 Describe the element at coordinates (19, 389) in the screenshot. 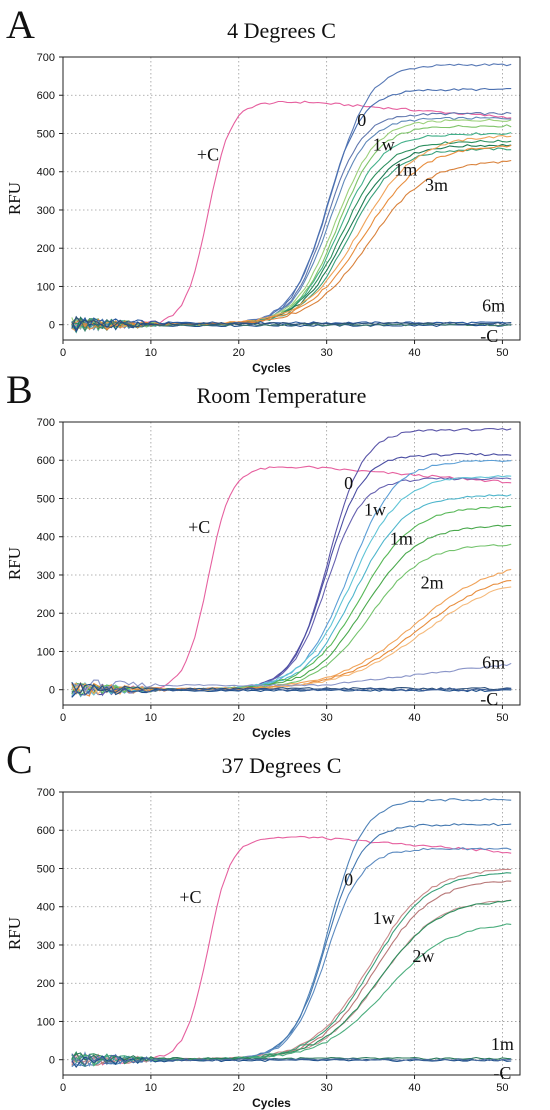

I see `panel-letter: B` at that location.